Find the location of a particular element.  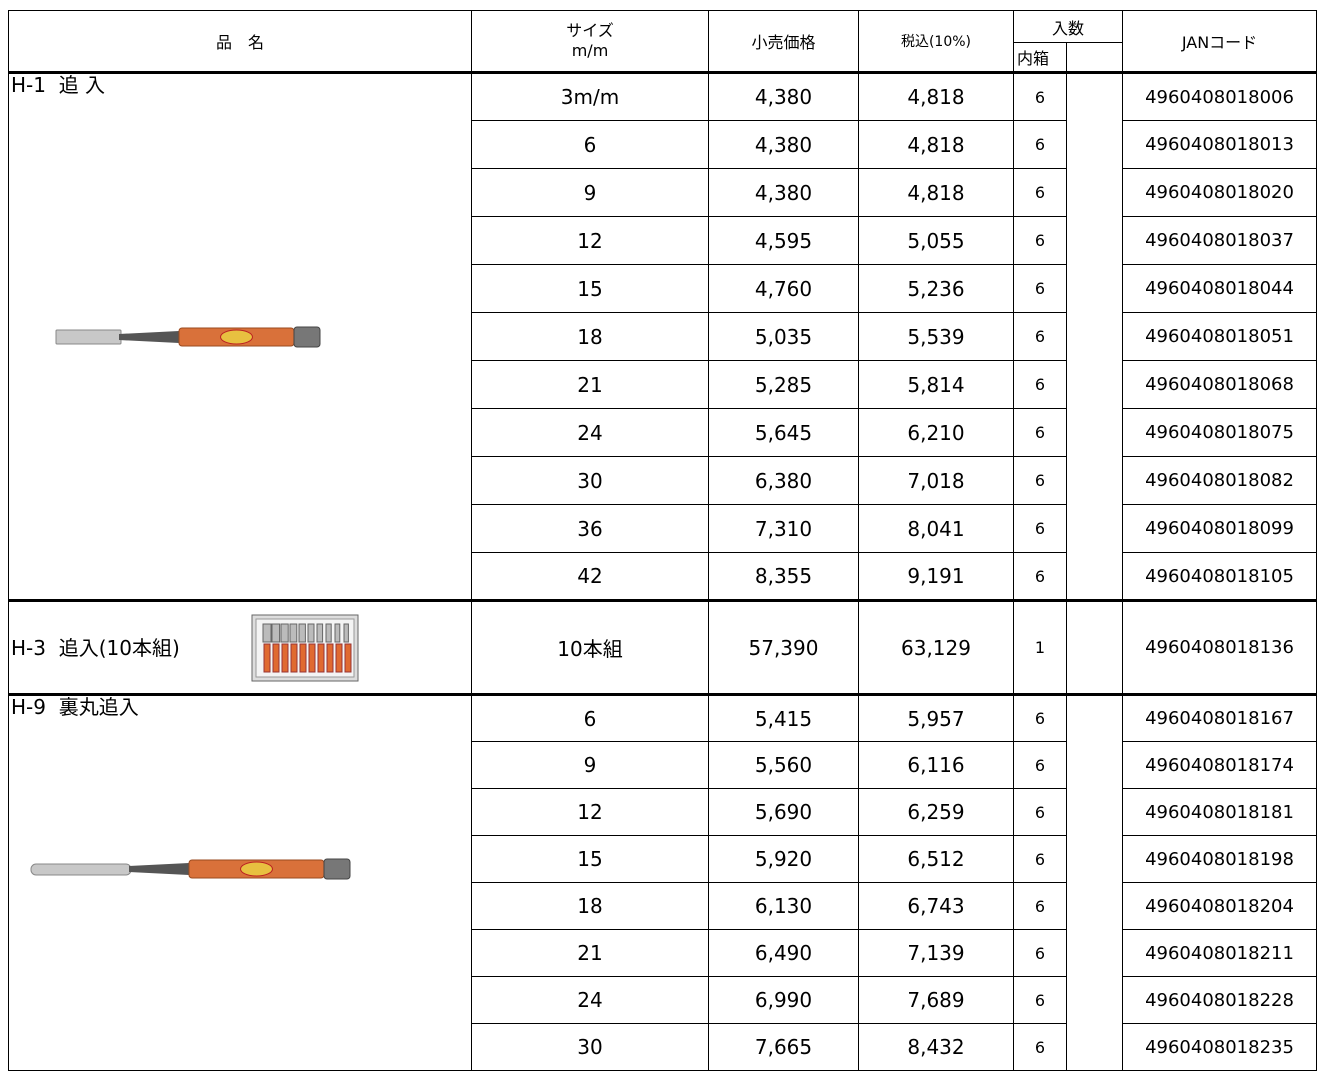

retail-cell: 4,595 is located at coordinates (783, 240).